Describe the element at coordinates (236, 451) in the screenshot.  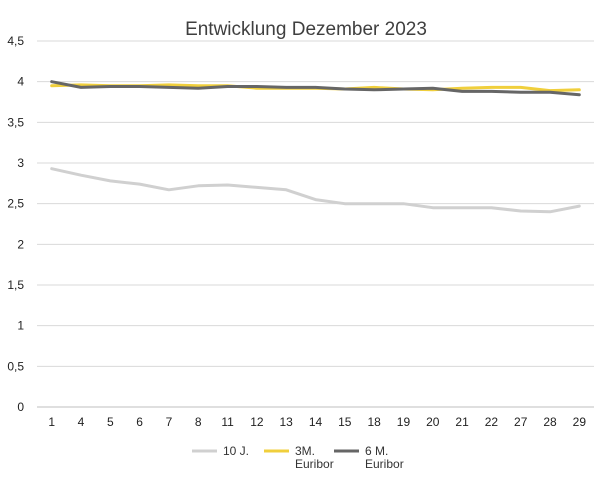
I see `legend-label: 10 J.` at that location.